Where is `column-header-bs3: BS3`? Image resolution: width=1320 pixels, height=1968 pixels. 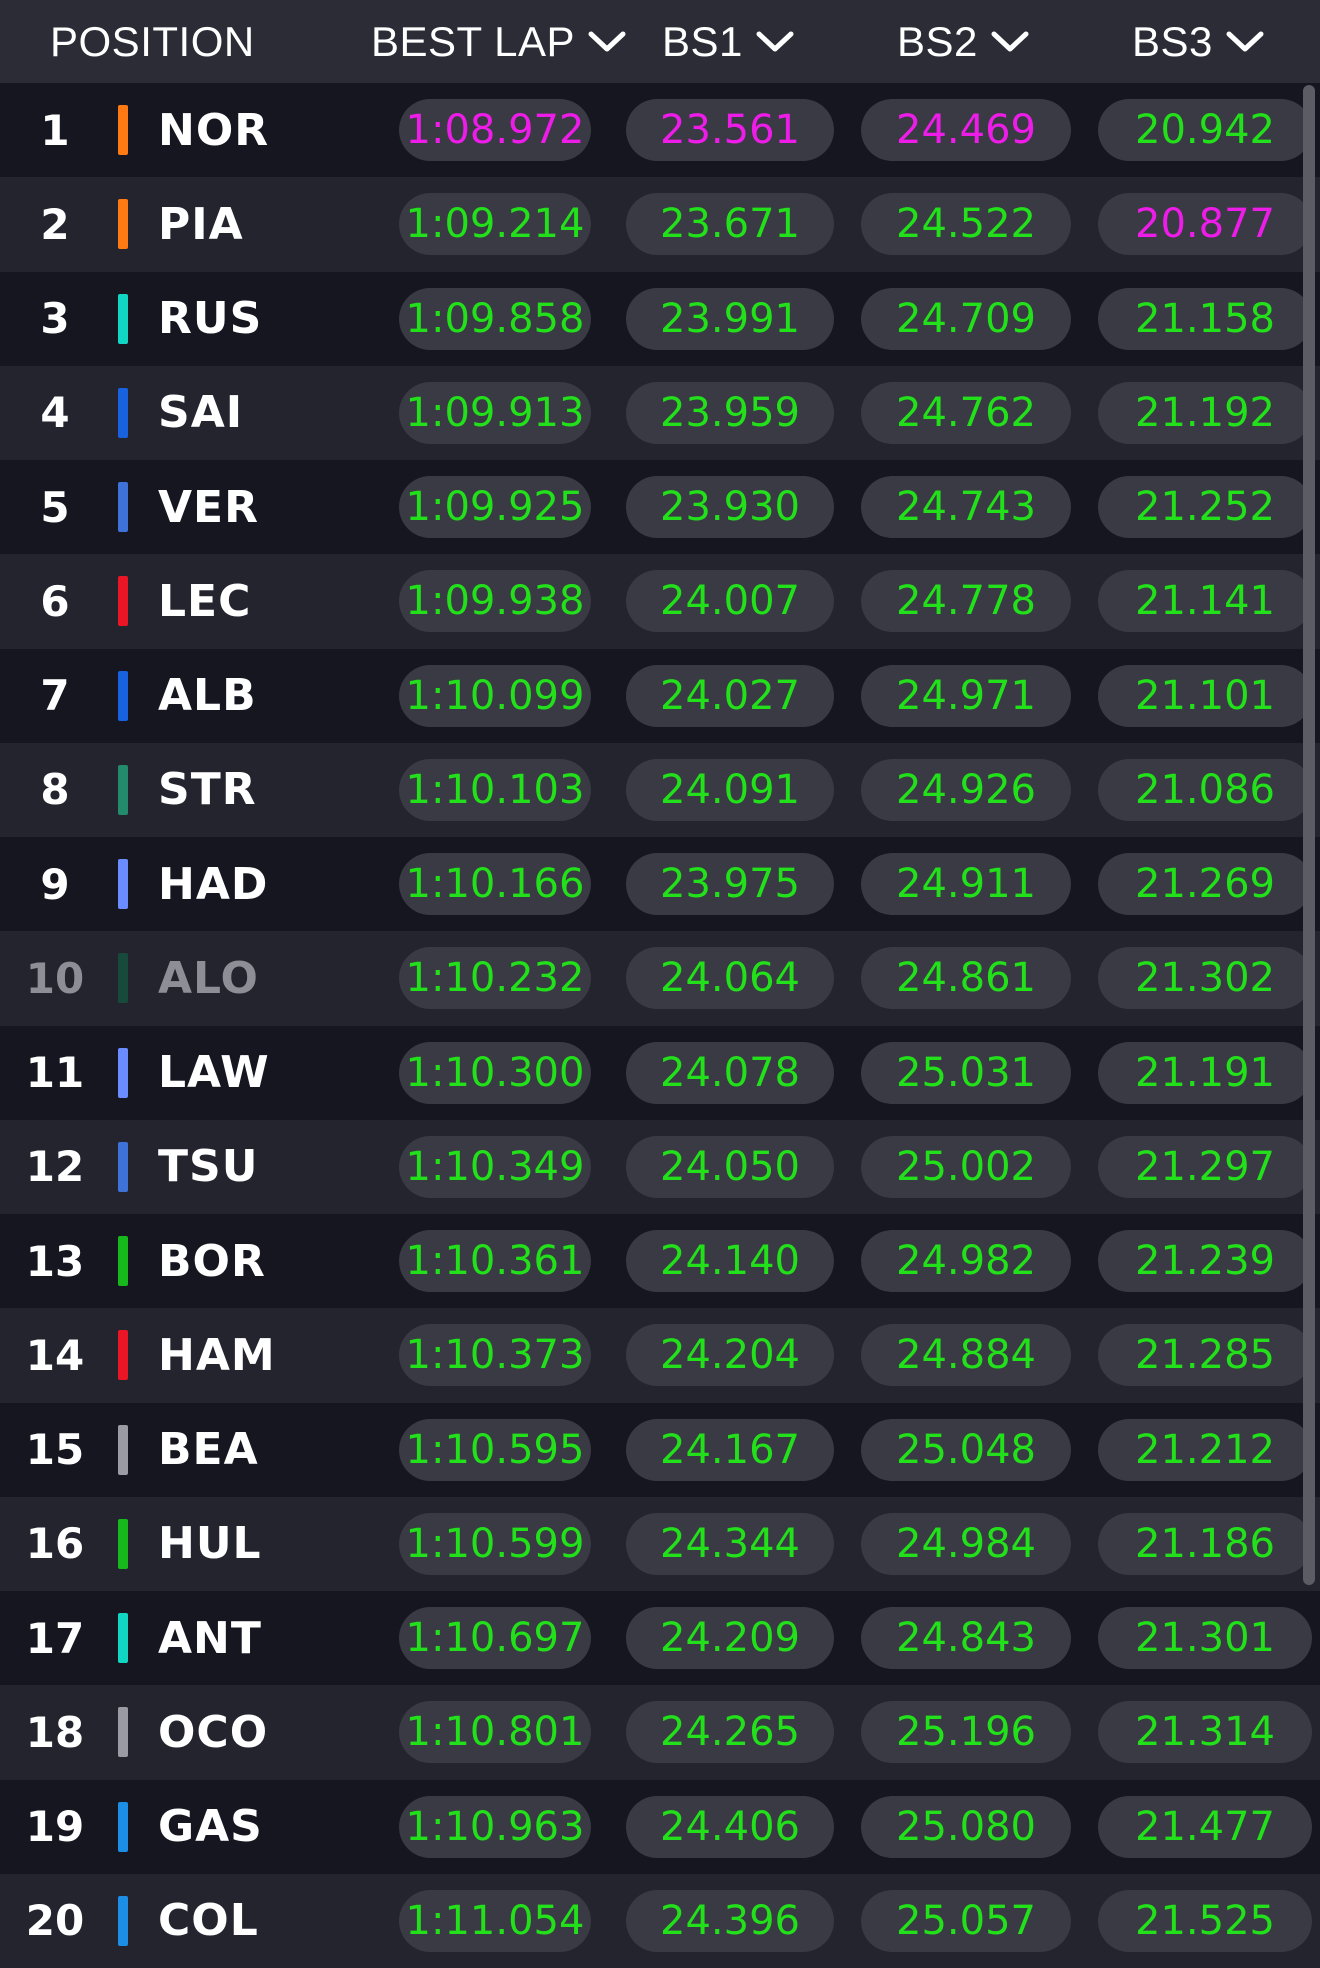 column-header-bs3: BS3 is located at coordinates (1198, 41).